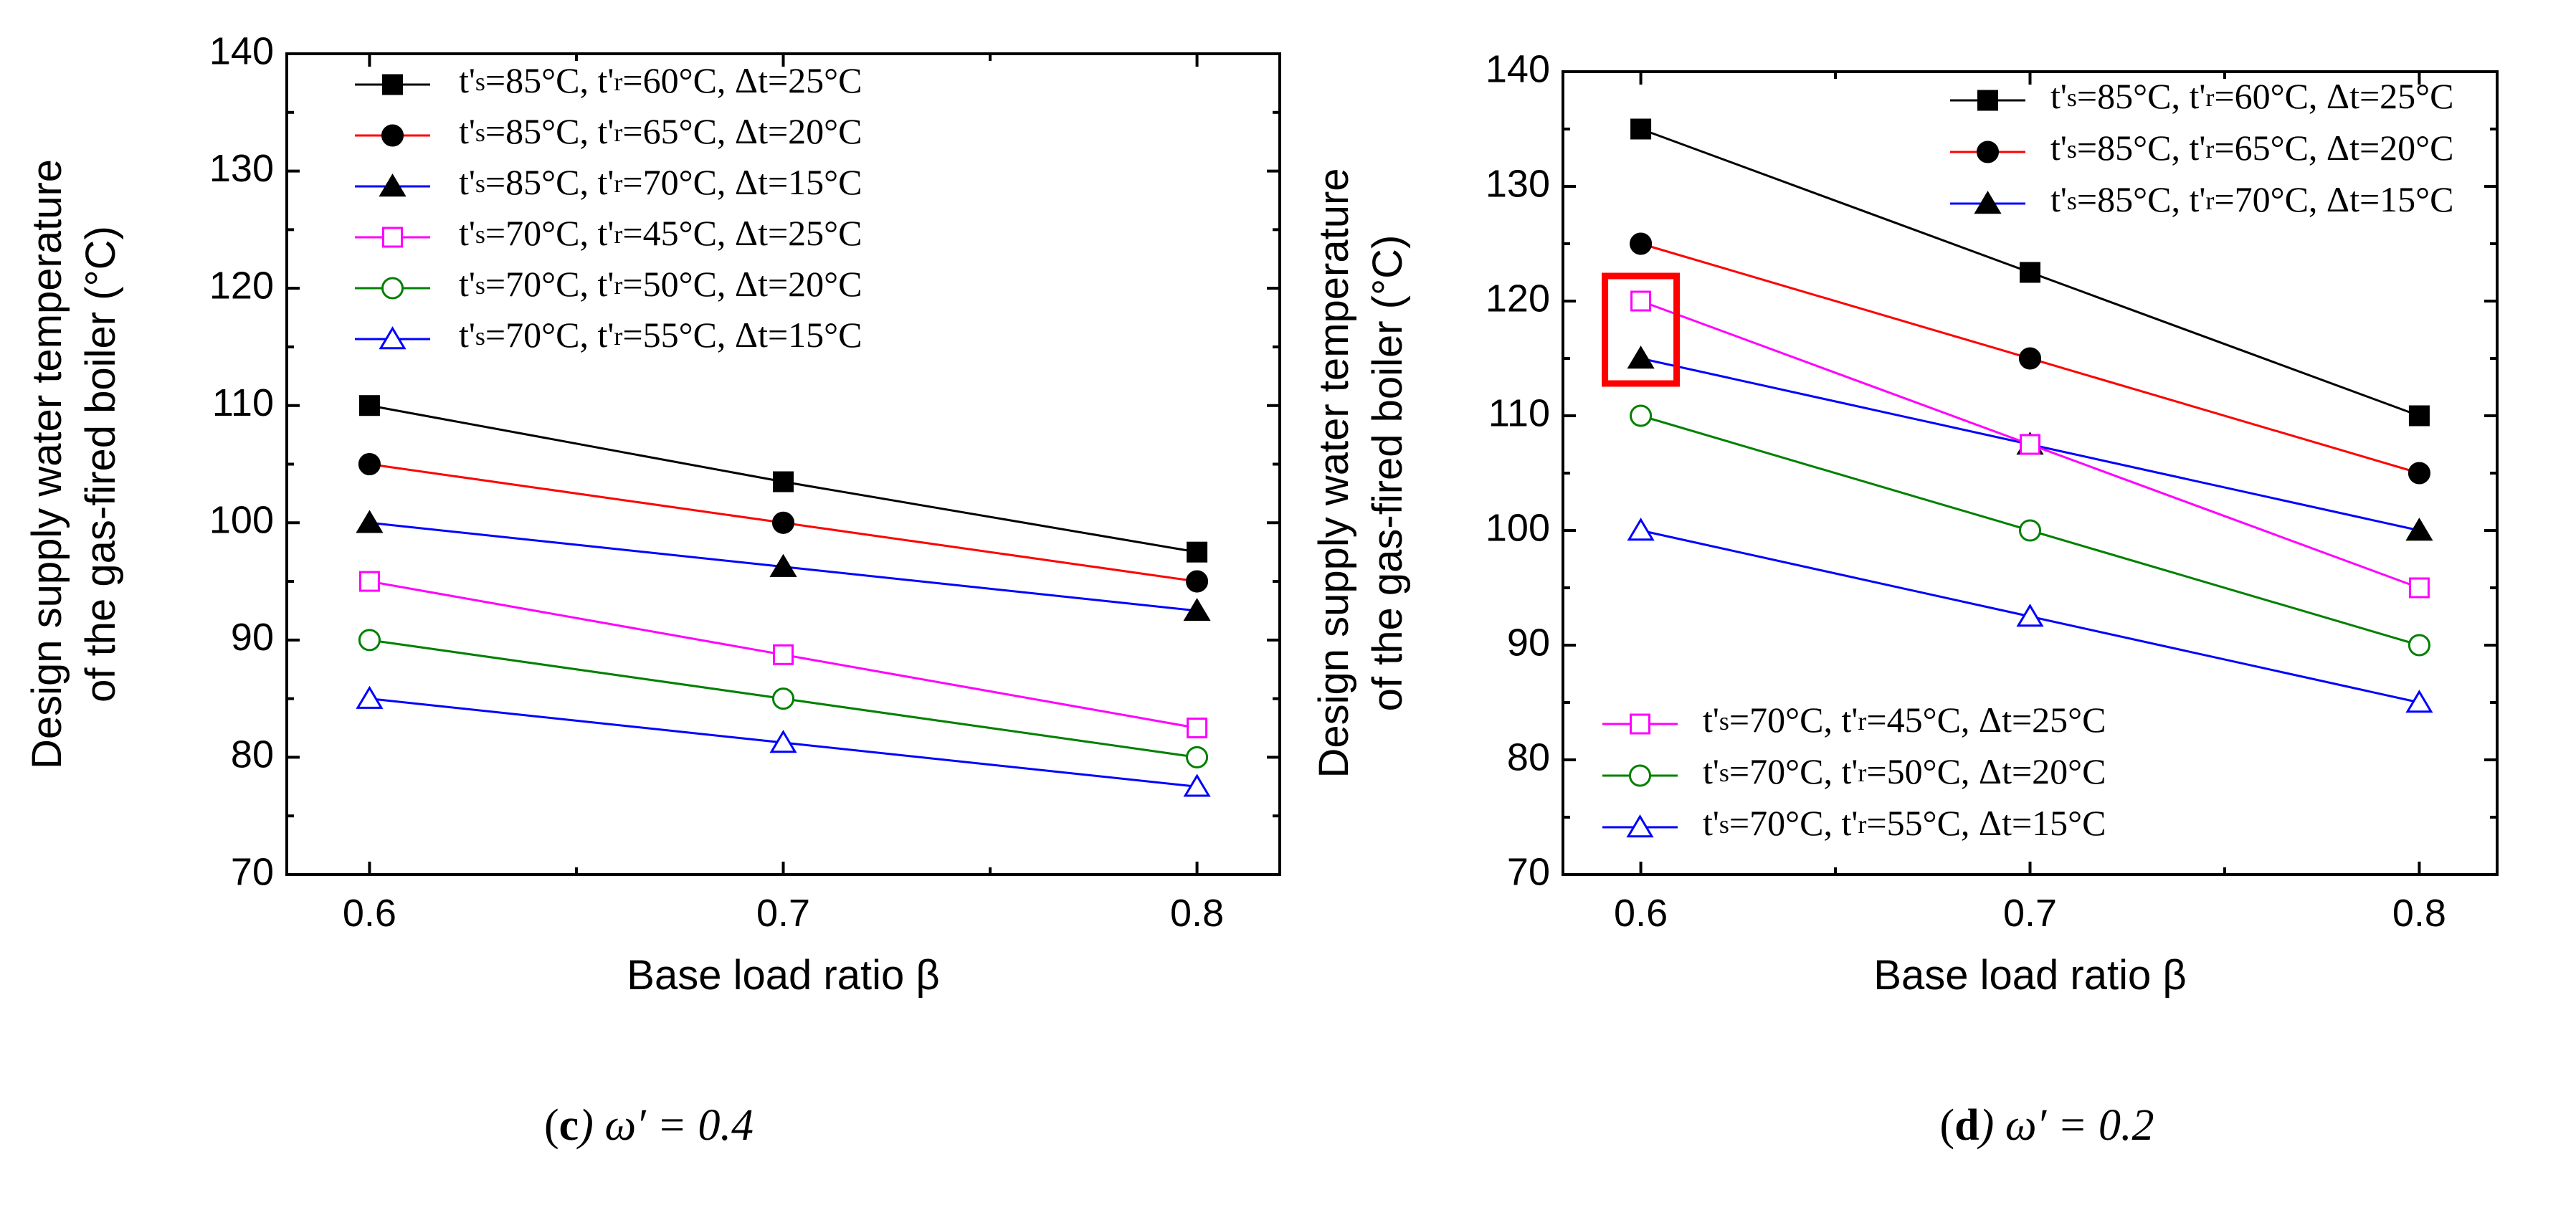  I want to click on highlight-box, so click(1642, 329).